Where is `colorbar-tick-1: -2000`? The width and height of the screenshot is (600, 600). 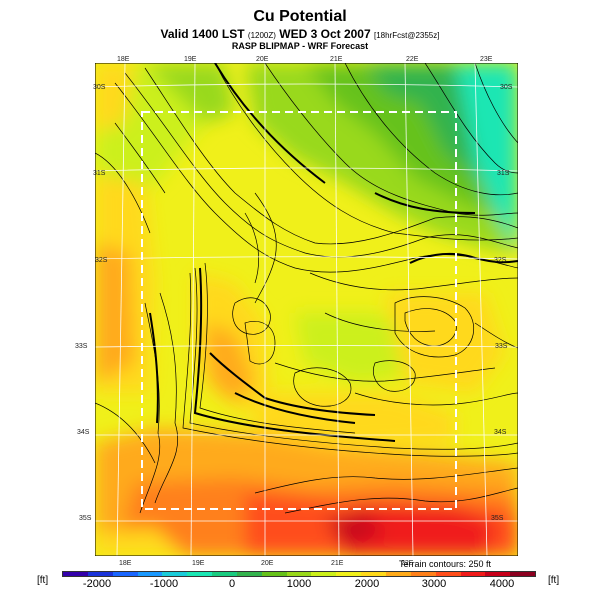 colorbar-tick-1: -2000 is located at coordinates (97, 584).